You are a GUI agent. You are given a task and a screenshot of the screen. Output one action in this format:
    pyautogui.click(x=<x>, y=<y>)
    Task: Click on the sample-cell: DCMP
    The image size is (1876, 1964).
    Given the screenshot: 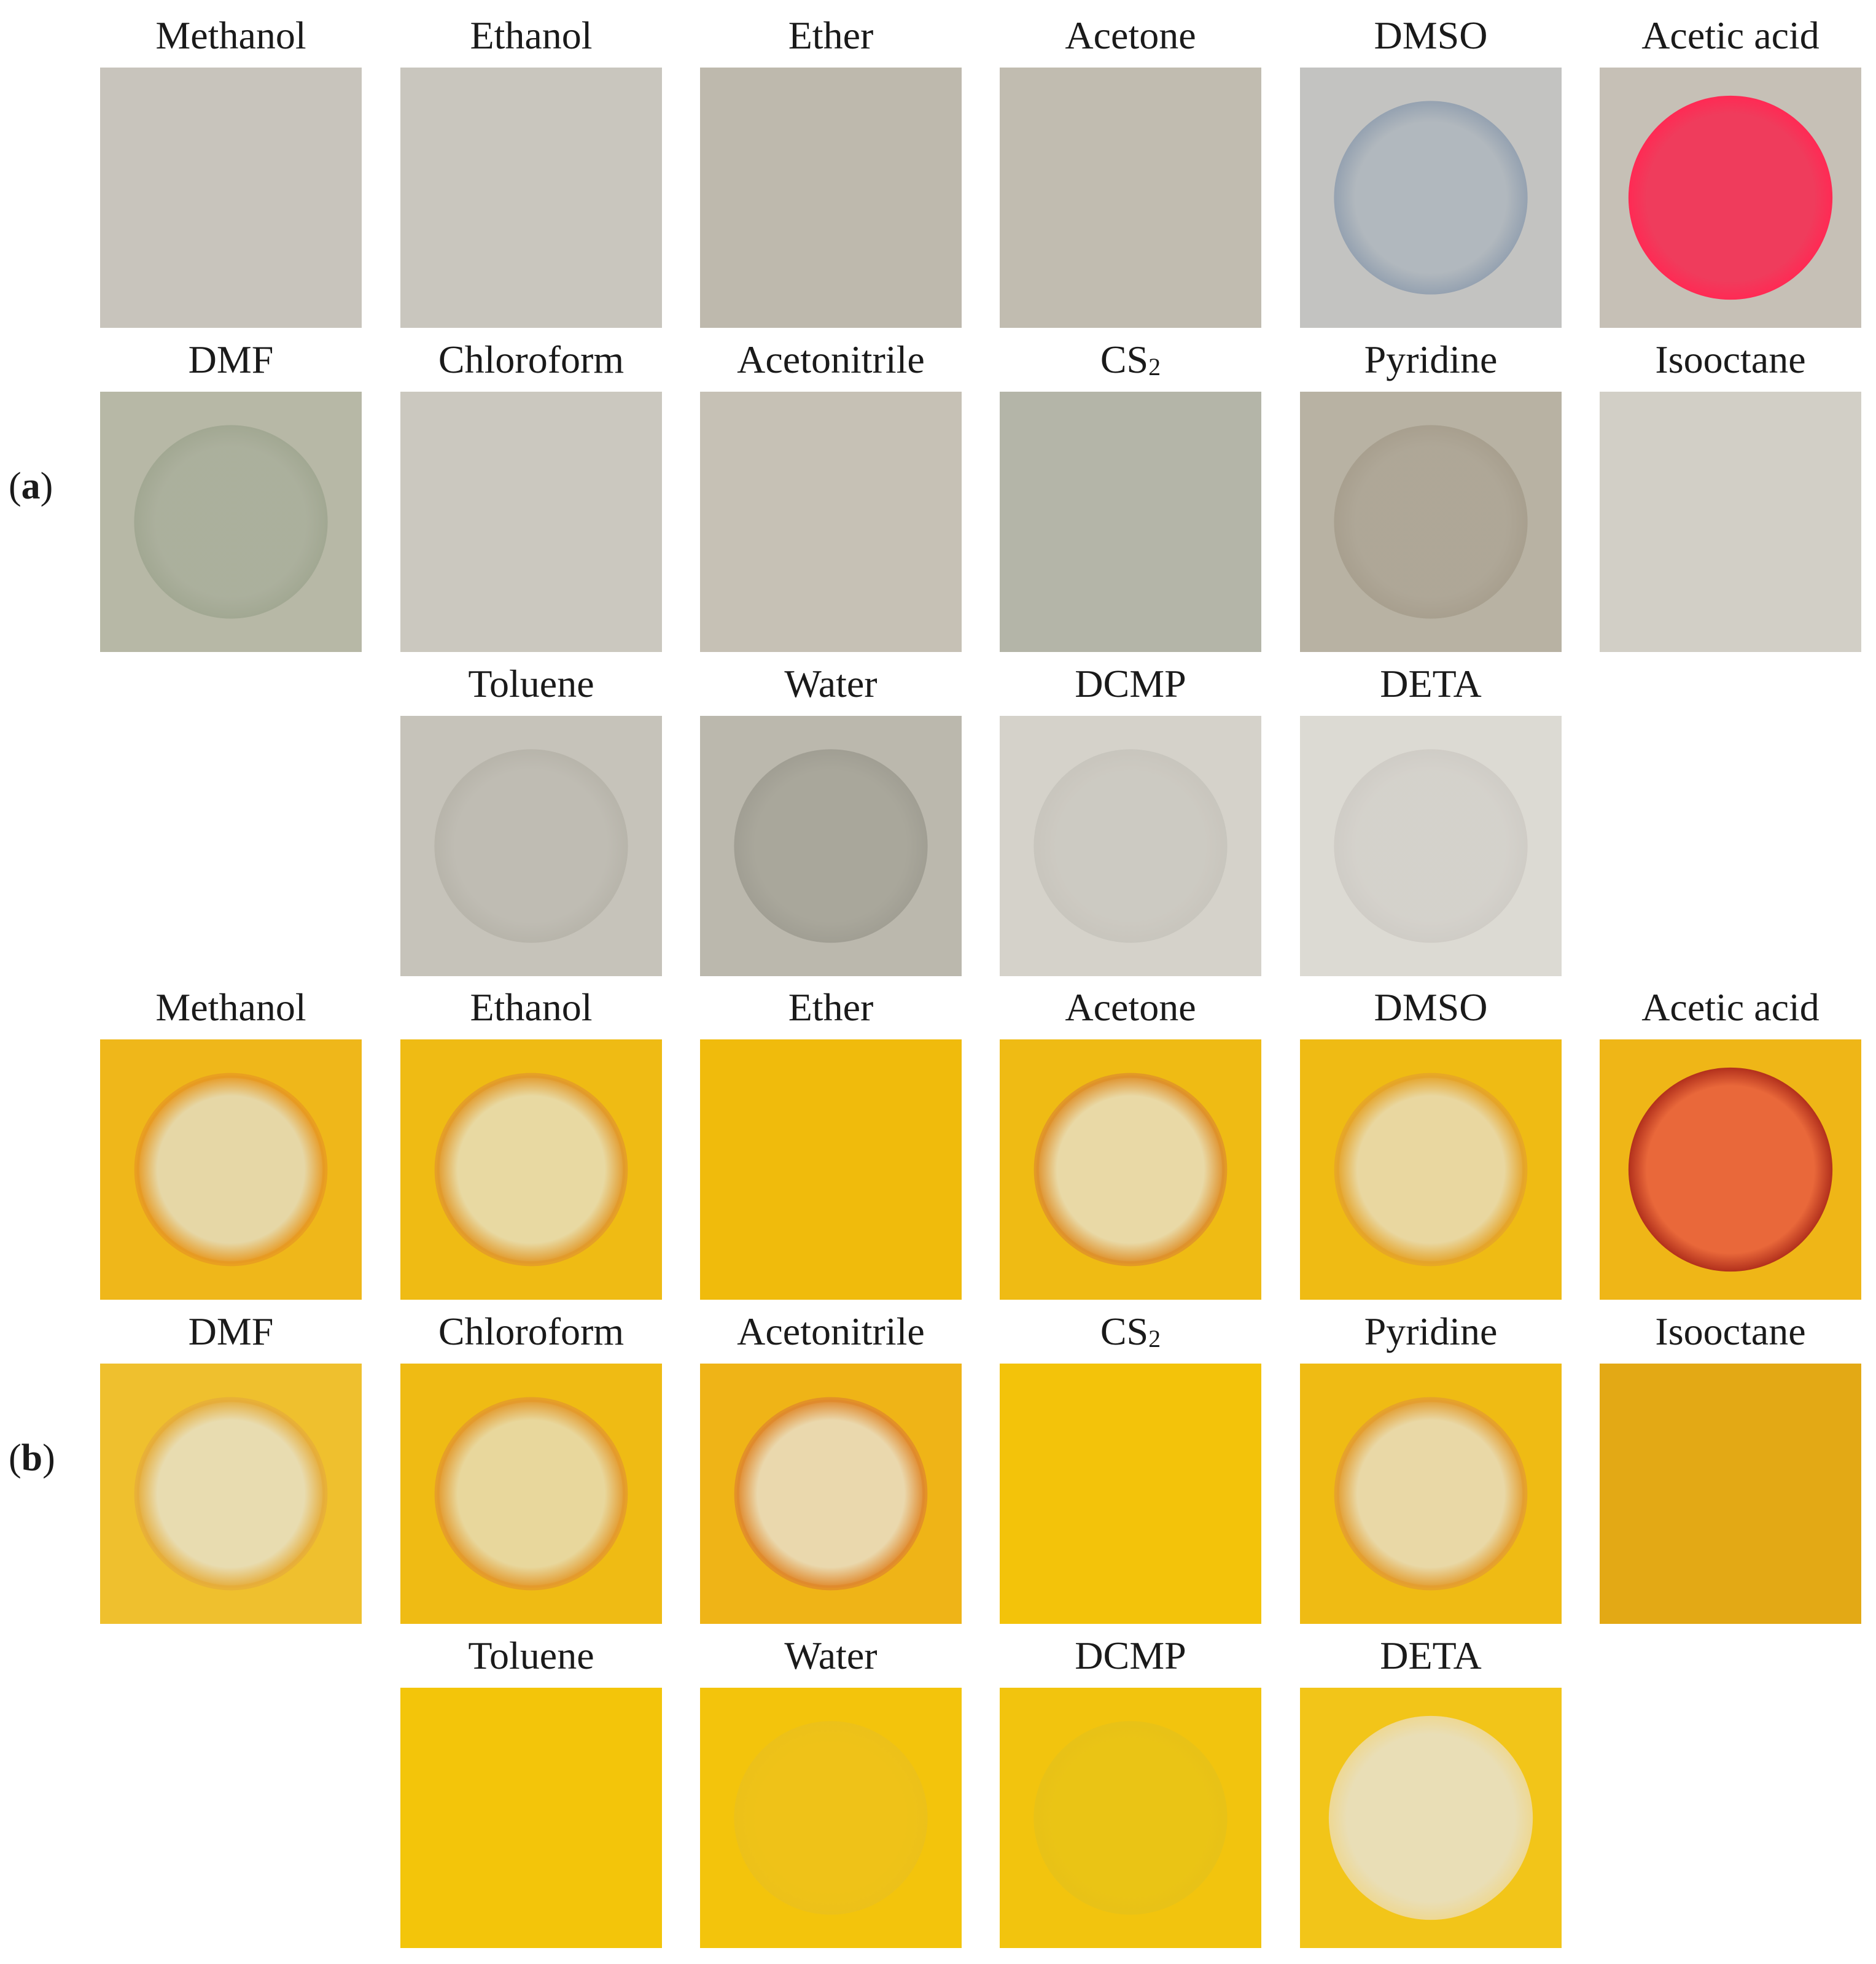 What is the action you would take?
    pyautogui.click(x=1130, y=1791)
    